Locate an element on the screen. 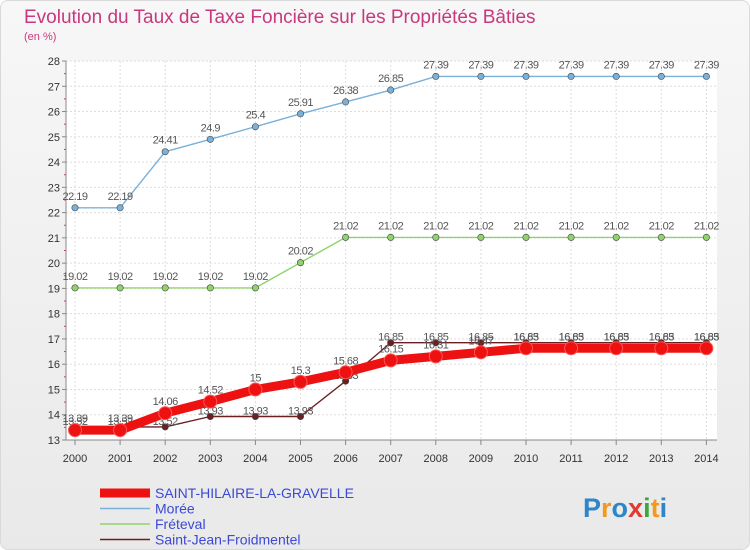  proxiti-logo: Proxiti is located at coordinates (625, 508).